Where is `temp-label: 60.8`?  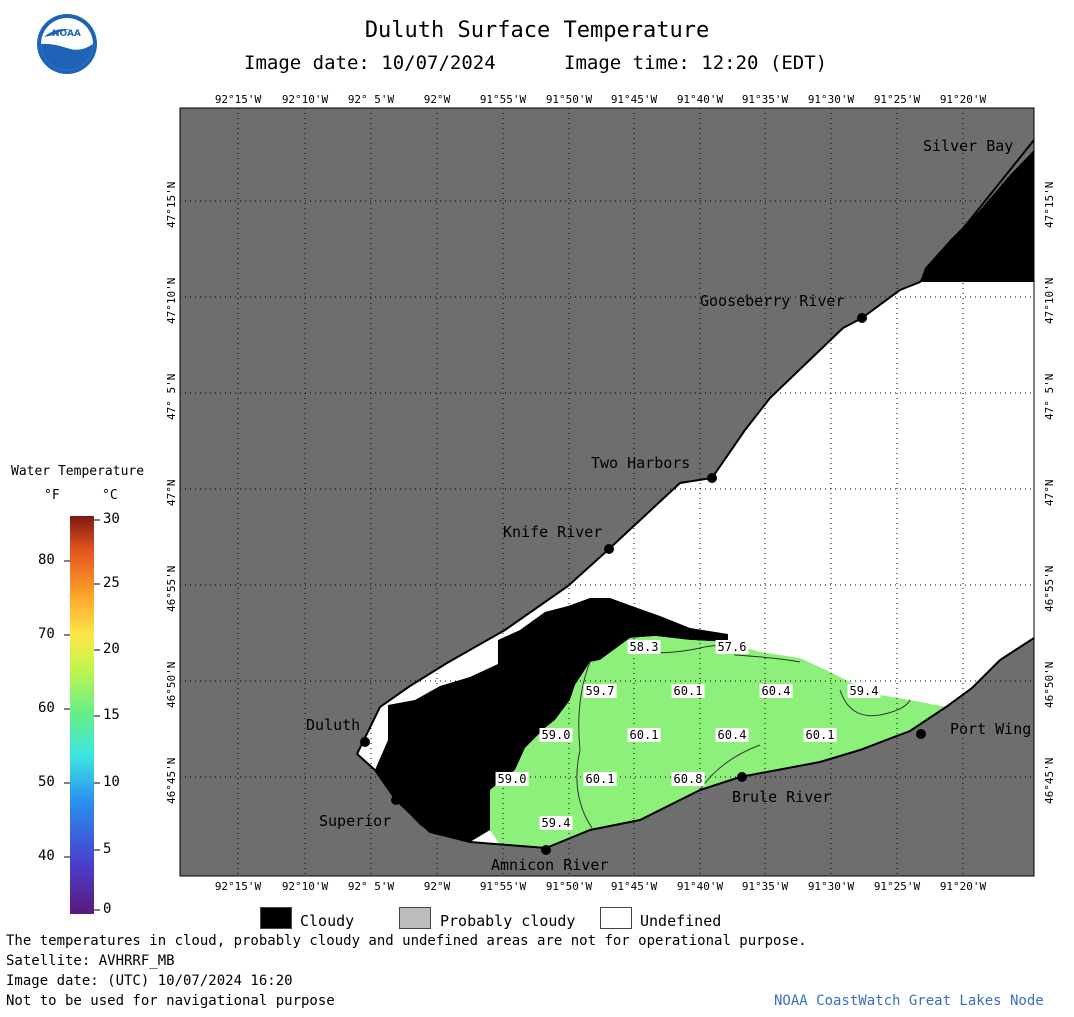 temp-label: 60.8 is located at coordinates (688, 779).